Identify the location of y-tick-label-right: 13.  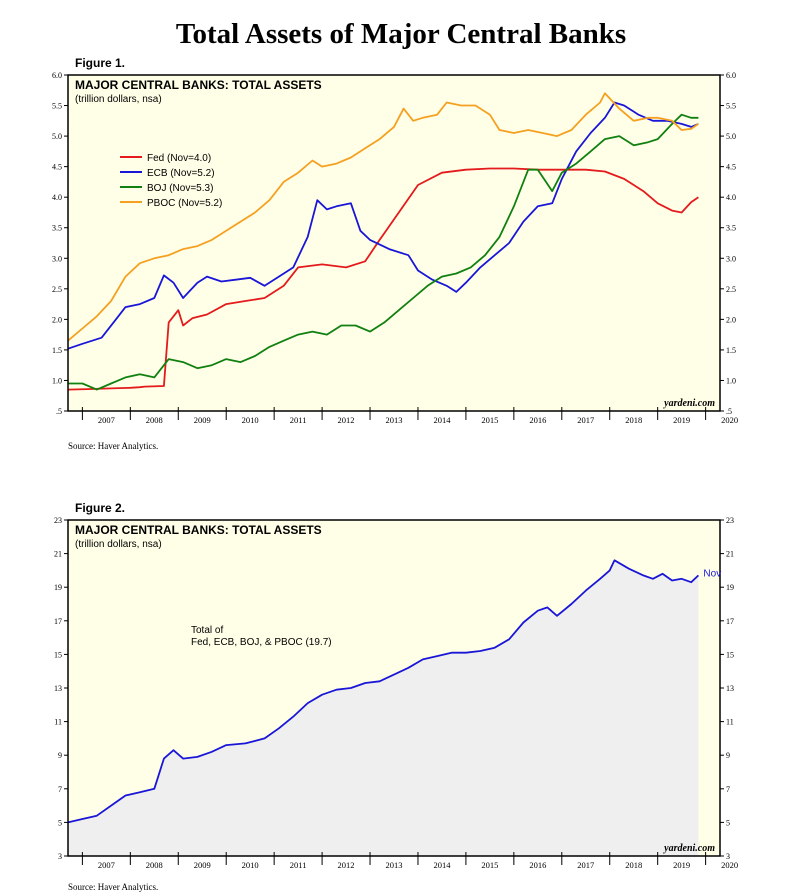
(730, 688).